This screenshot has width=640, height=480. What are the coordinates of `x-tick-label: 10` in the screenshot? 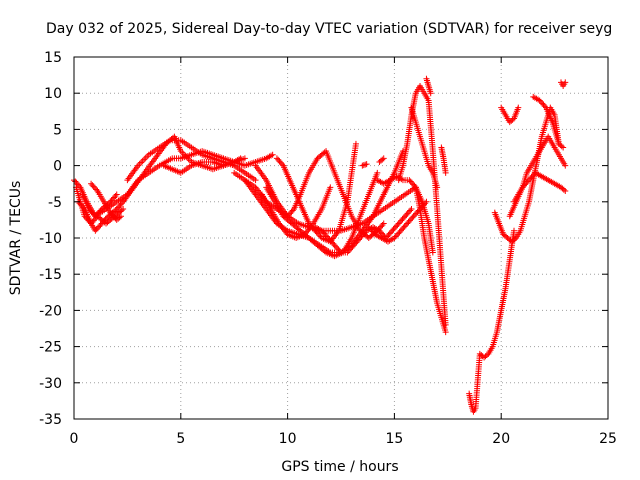 It's located at (288, 439).